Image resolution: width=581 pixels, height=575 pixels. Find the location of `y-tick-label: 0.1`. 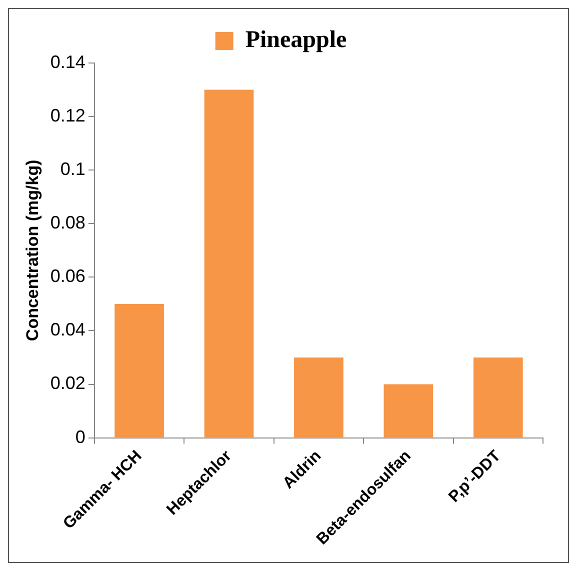

y-tick-label: 0.1 is located at coordinates (73, 169).